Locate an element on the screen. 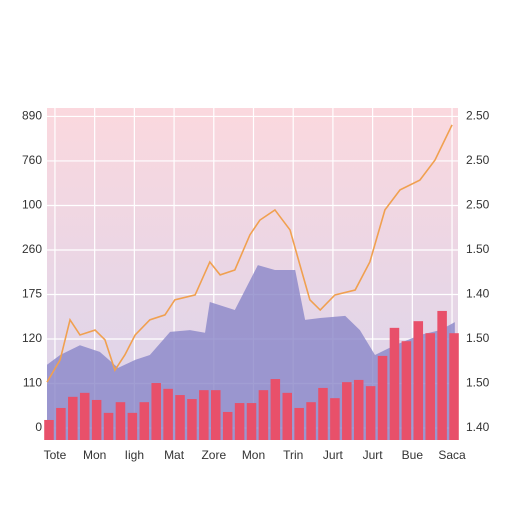 The height and width of the screenshot is (512, 512). x-tick-label: Iigh is located at coordinates (134, 455).